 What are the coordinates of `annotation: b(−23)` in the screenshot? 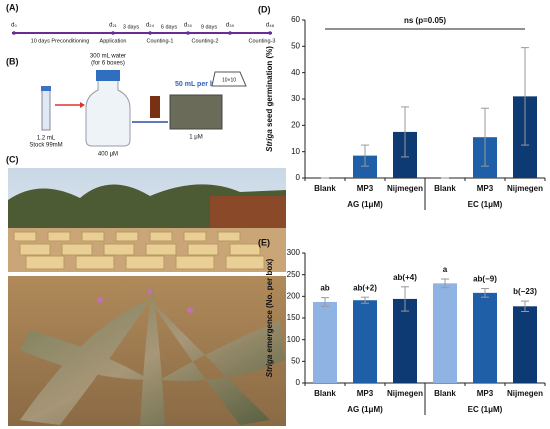 It's located at (525, 291).